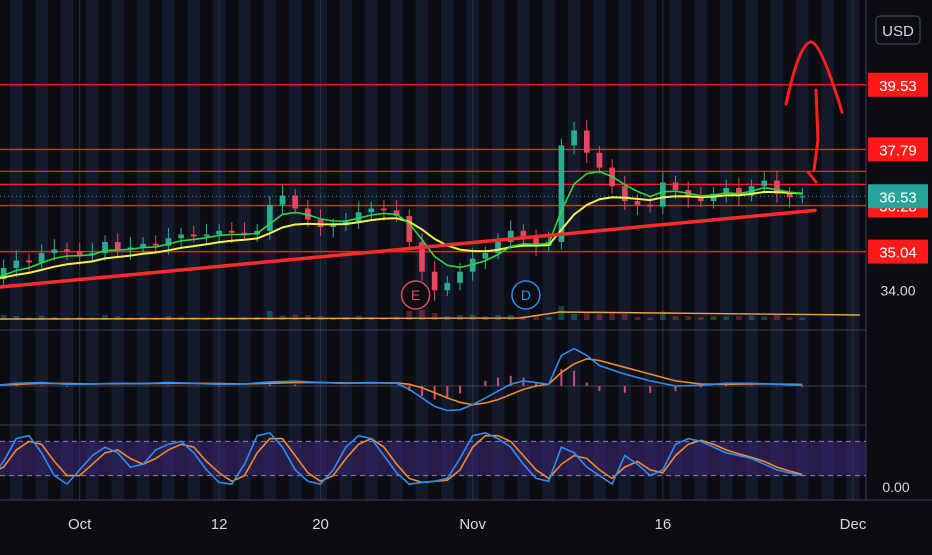  What do you see at coordinates (814, 77) in the screenshot?
I see `hand-drawn-peak-arrow` at bounding box center [814, 77].